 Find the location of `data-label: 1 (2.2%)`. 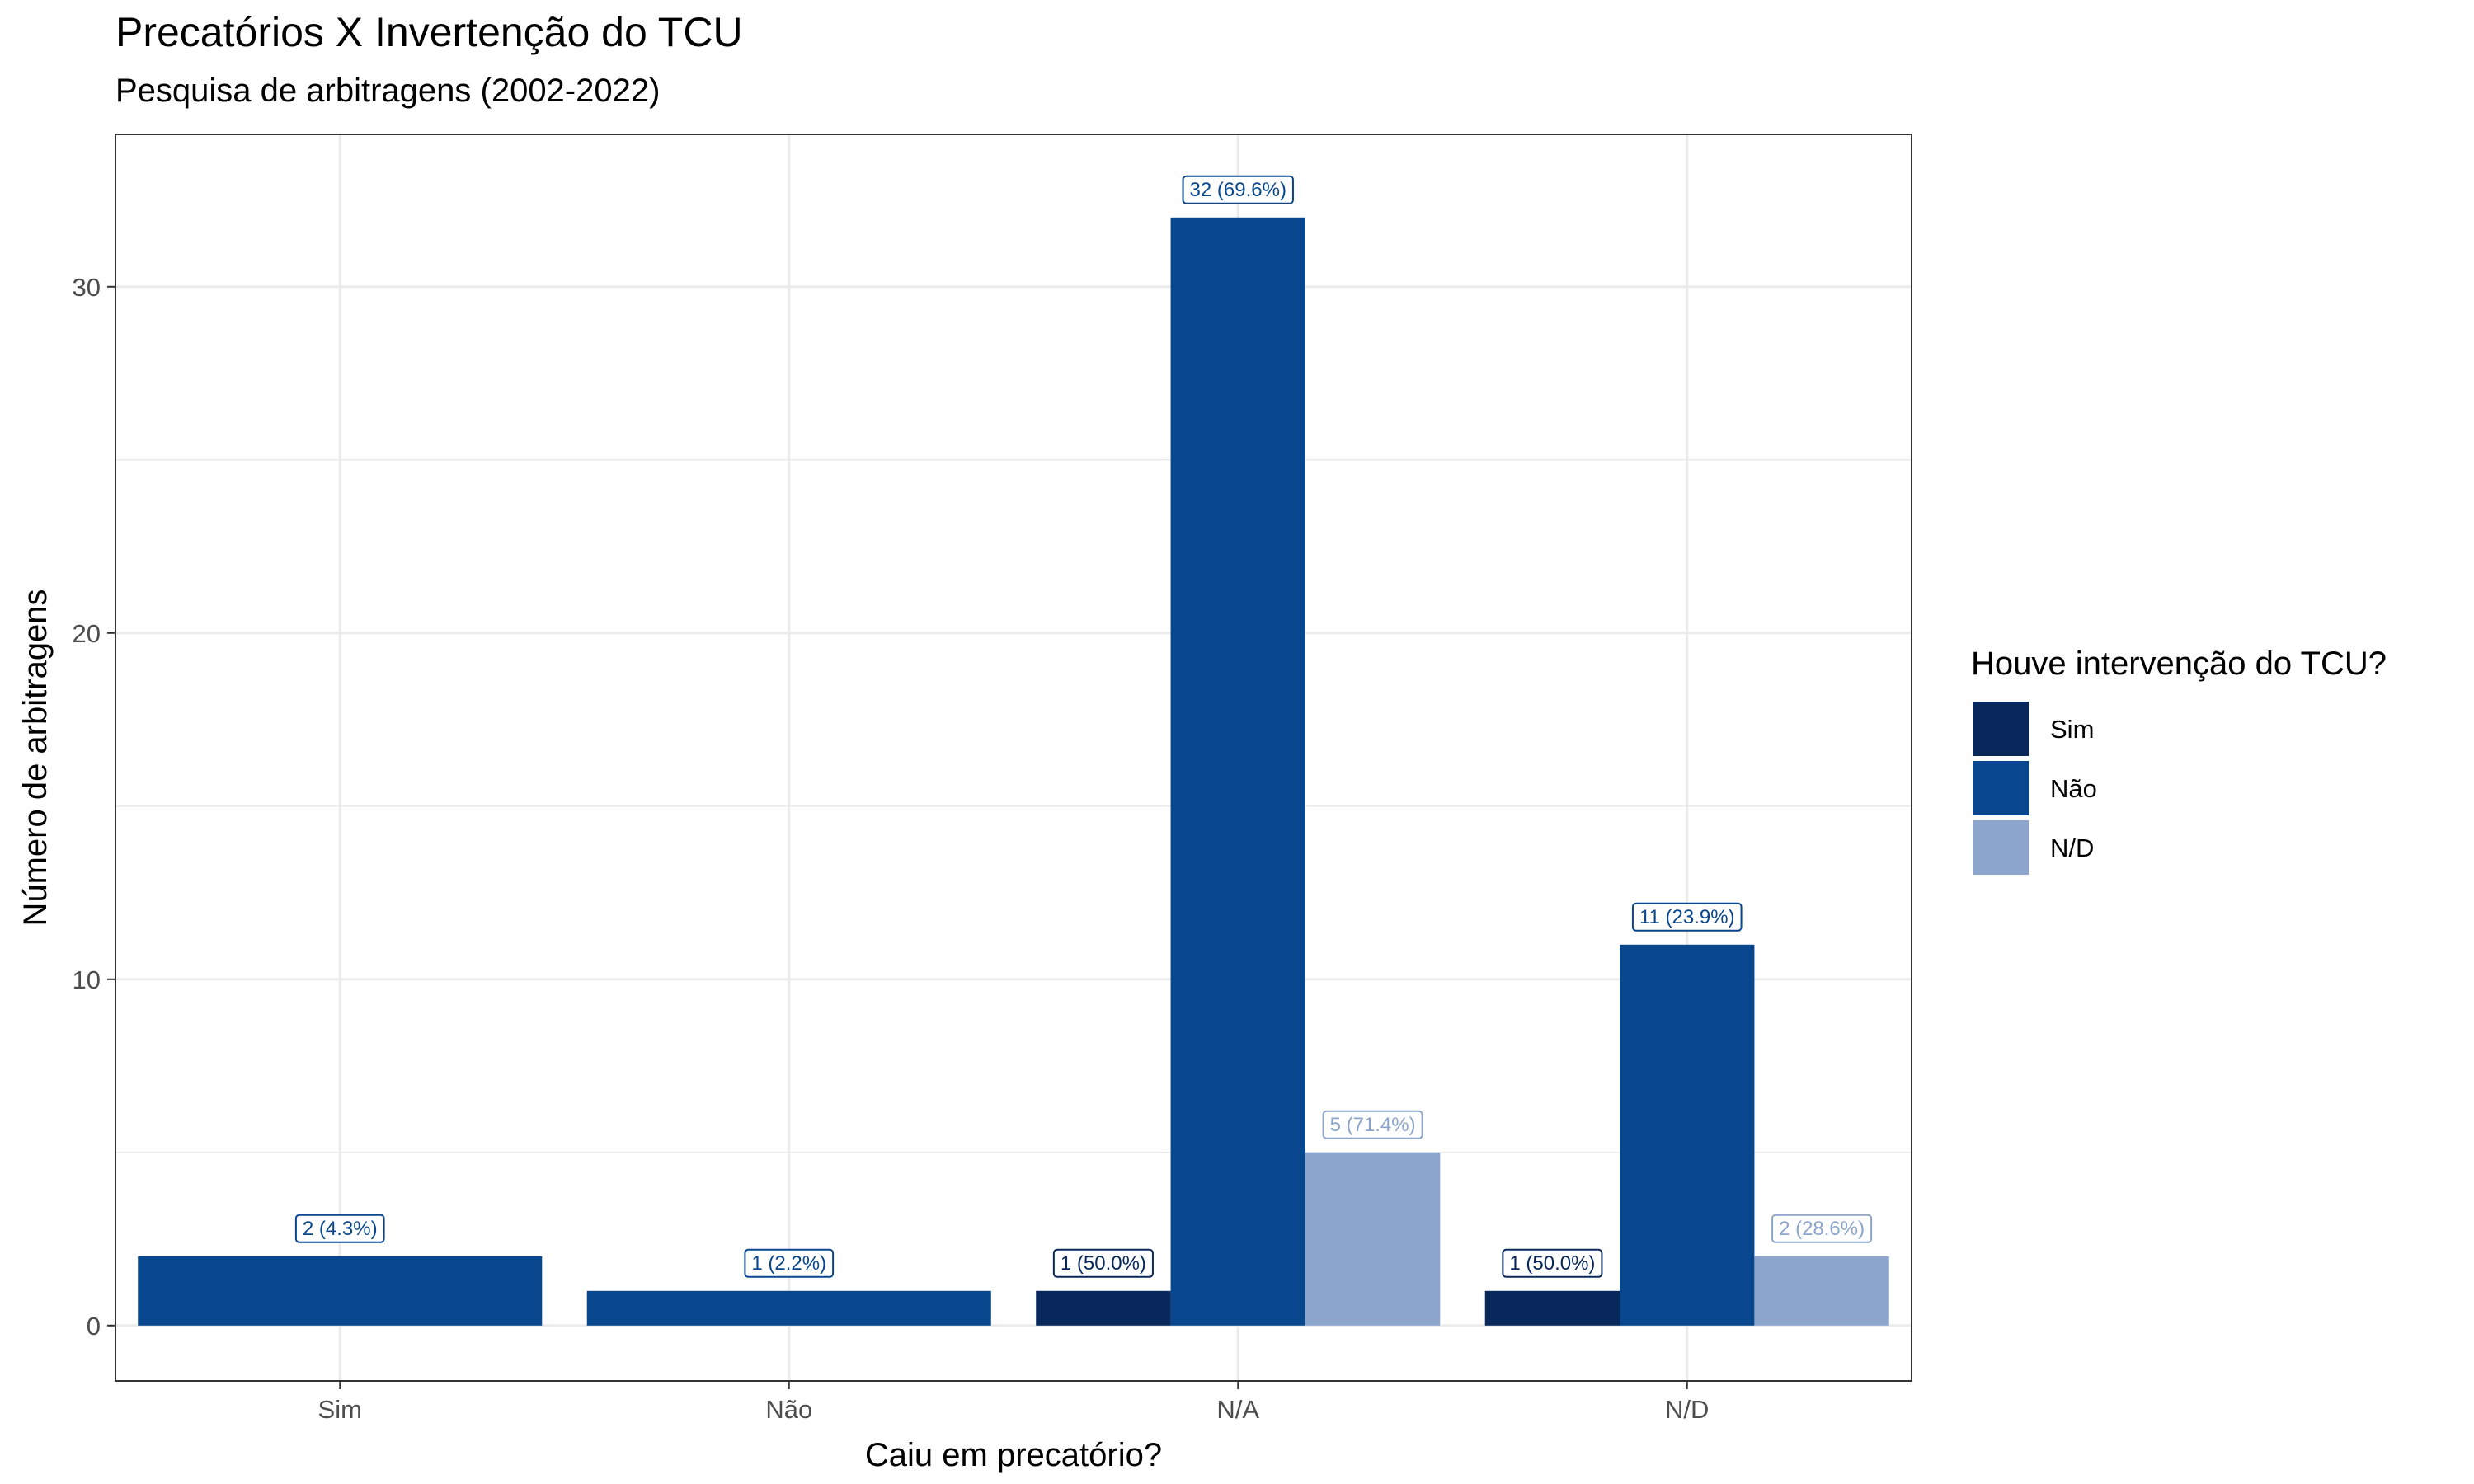

data-label: 1 (2.2%) is located at coordinates (788, 1263).